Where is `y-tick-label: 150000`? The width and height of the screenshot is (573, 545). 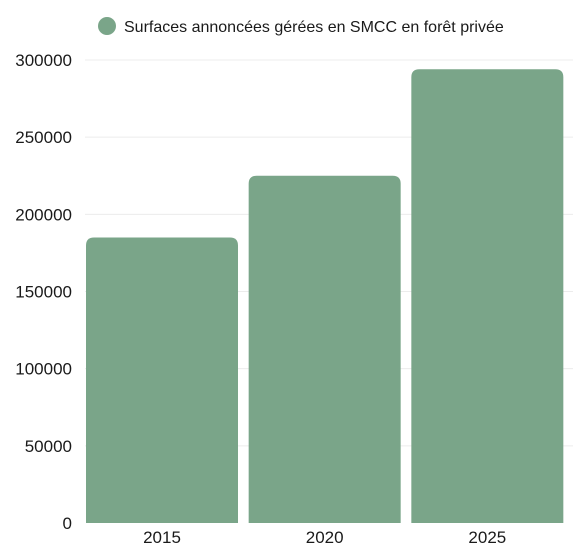
y-tick-label: 150000 is located at coordinates (43, 292).